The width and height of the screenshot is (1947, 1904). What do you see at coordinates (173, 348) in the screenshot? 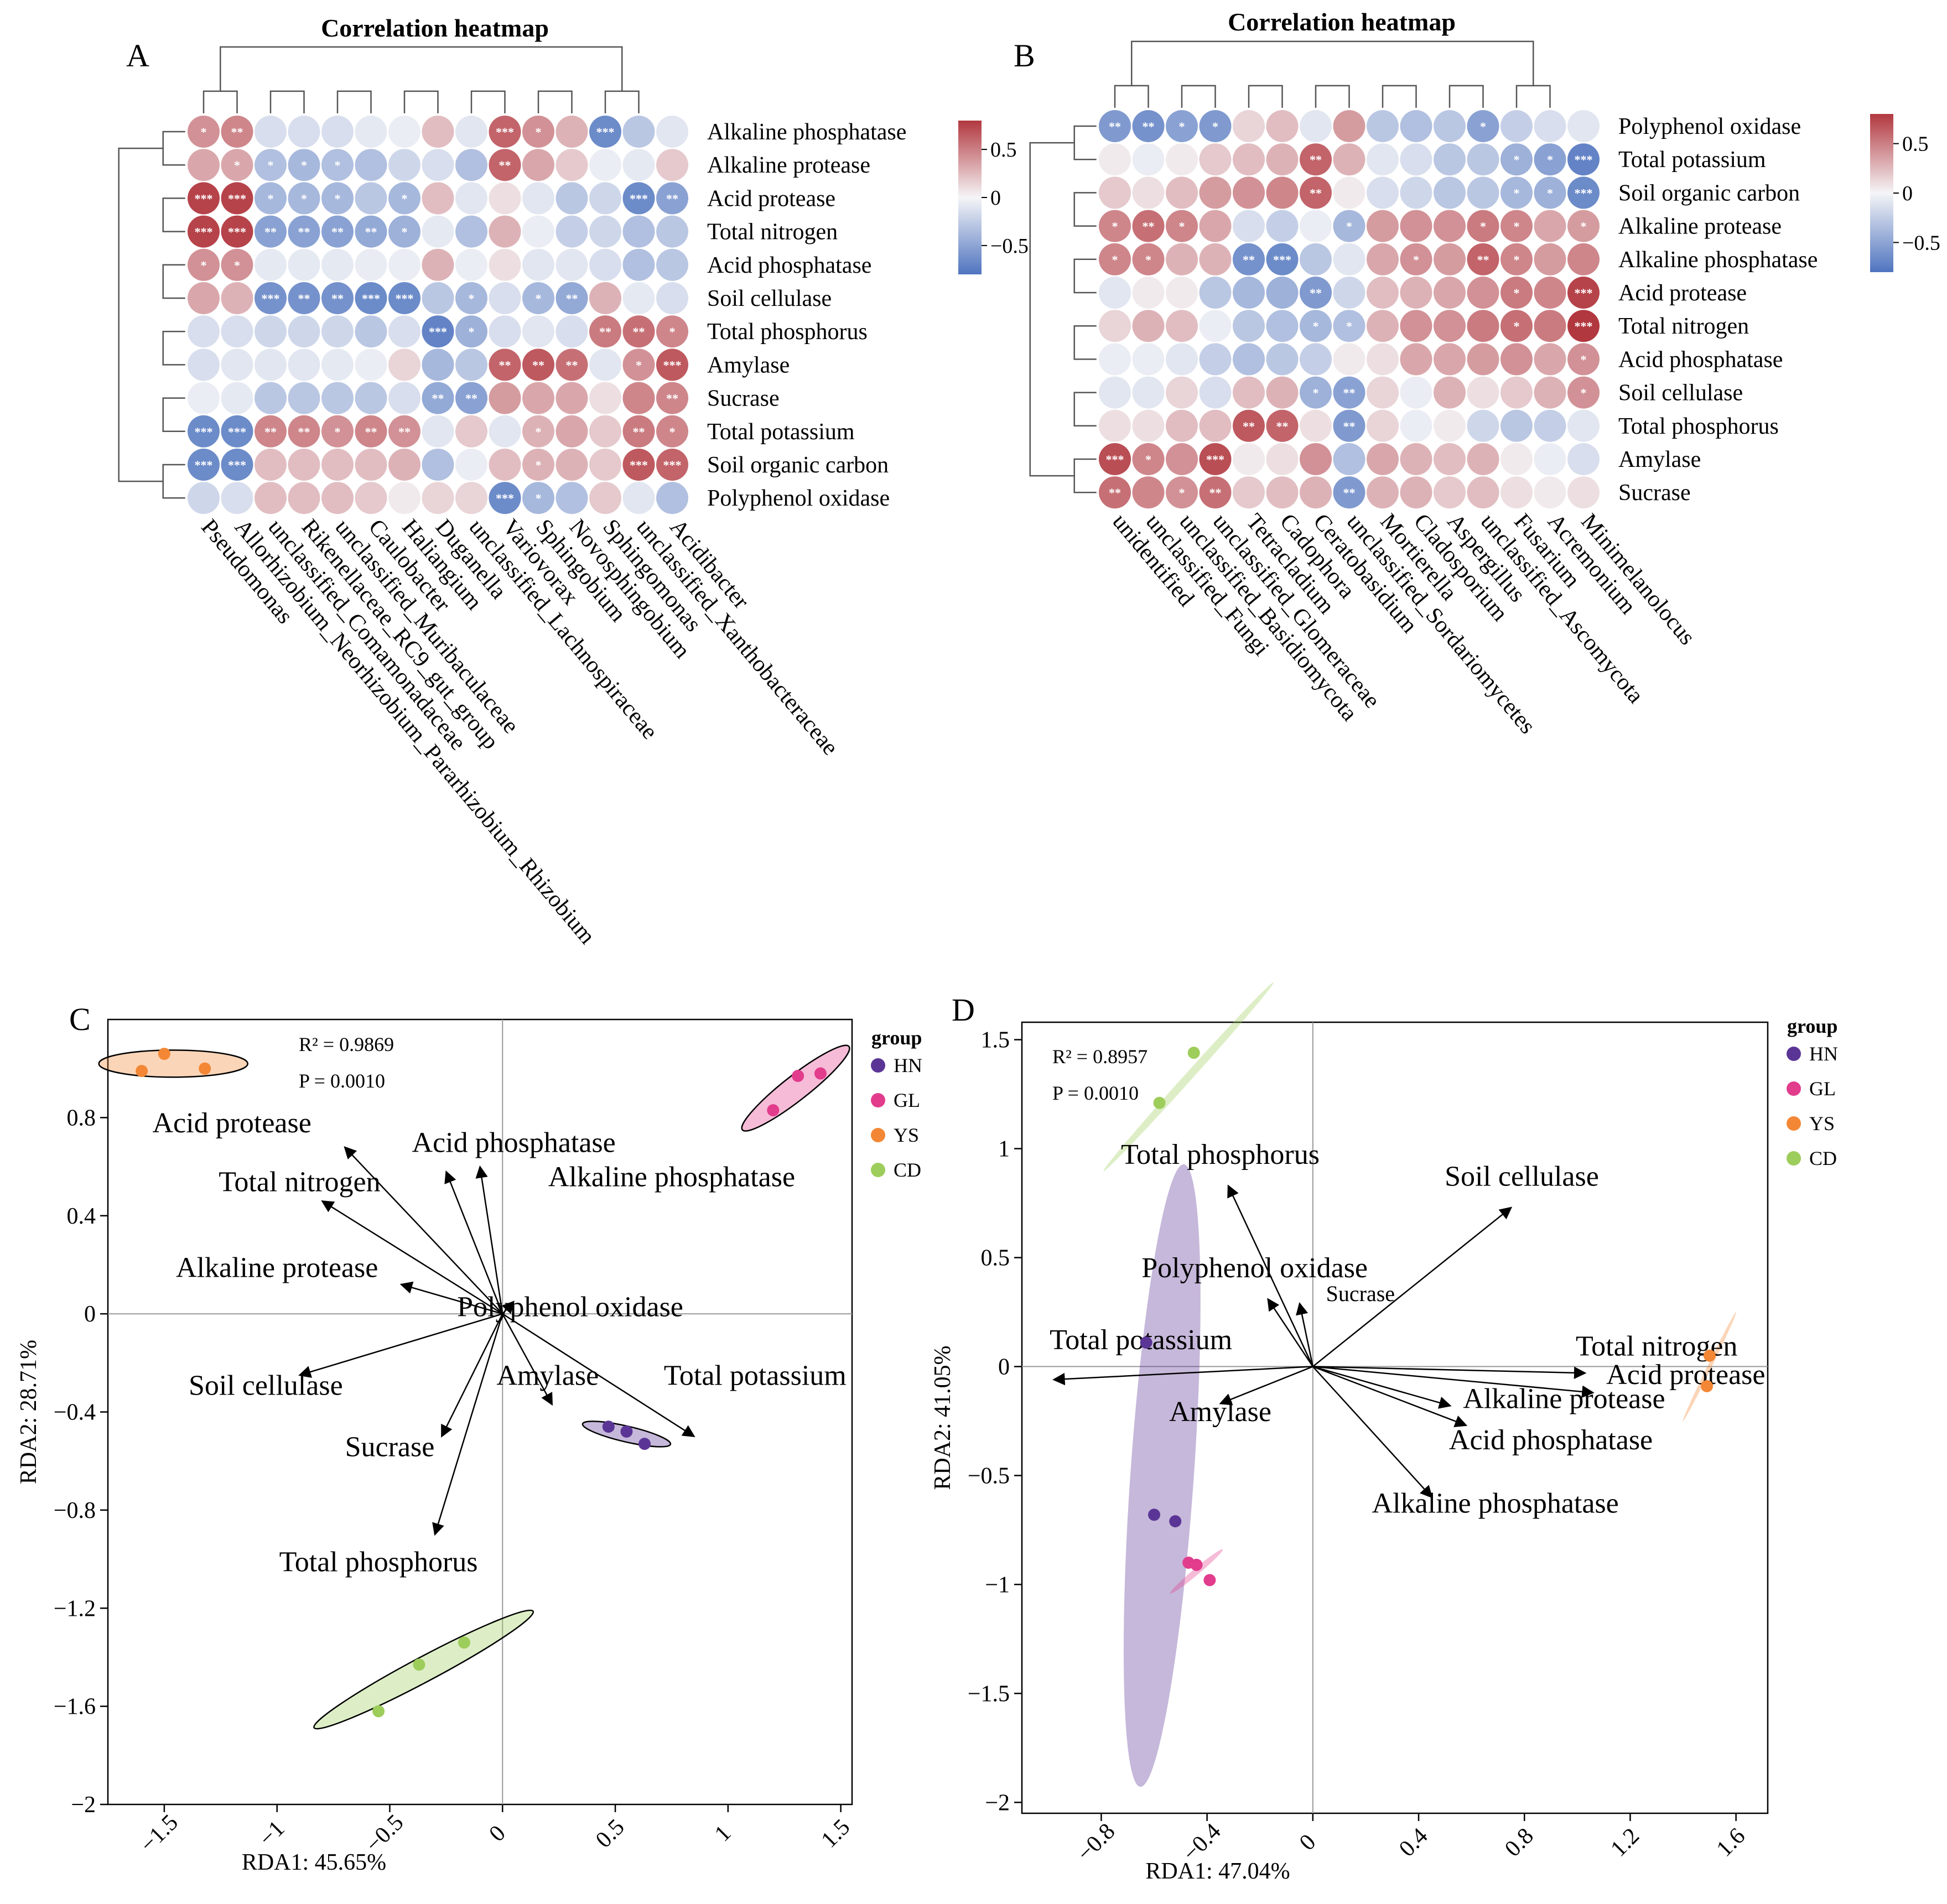
I see `row-dendrogram-branch` at bounding box center [173, 348].